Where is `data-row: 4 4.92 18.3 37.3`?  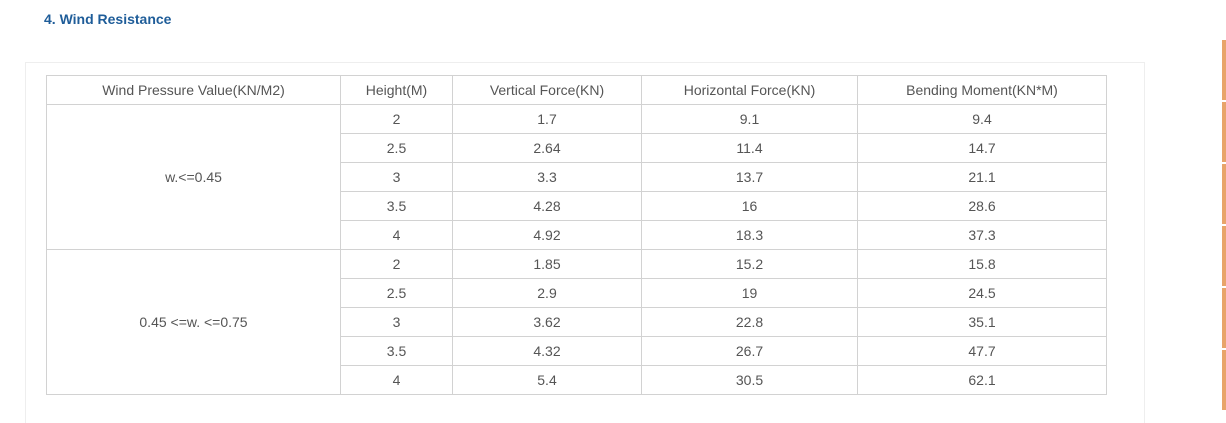 data-row: 4 4.92 18.3 37.3 is located at coordinates (577, 235).